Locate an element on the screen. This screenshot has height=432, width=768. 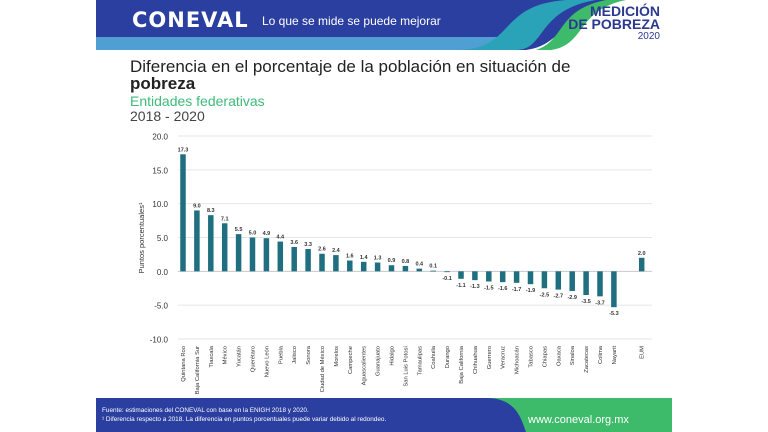
x-tick-label: Nayarit is located at coordinates (615, 355).